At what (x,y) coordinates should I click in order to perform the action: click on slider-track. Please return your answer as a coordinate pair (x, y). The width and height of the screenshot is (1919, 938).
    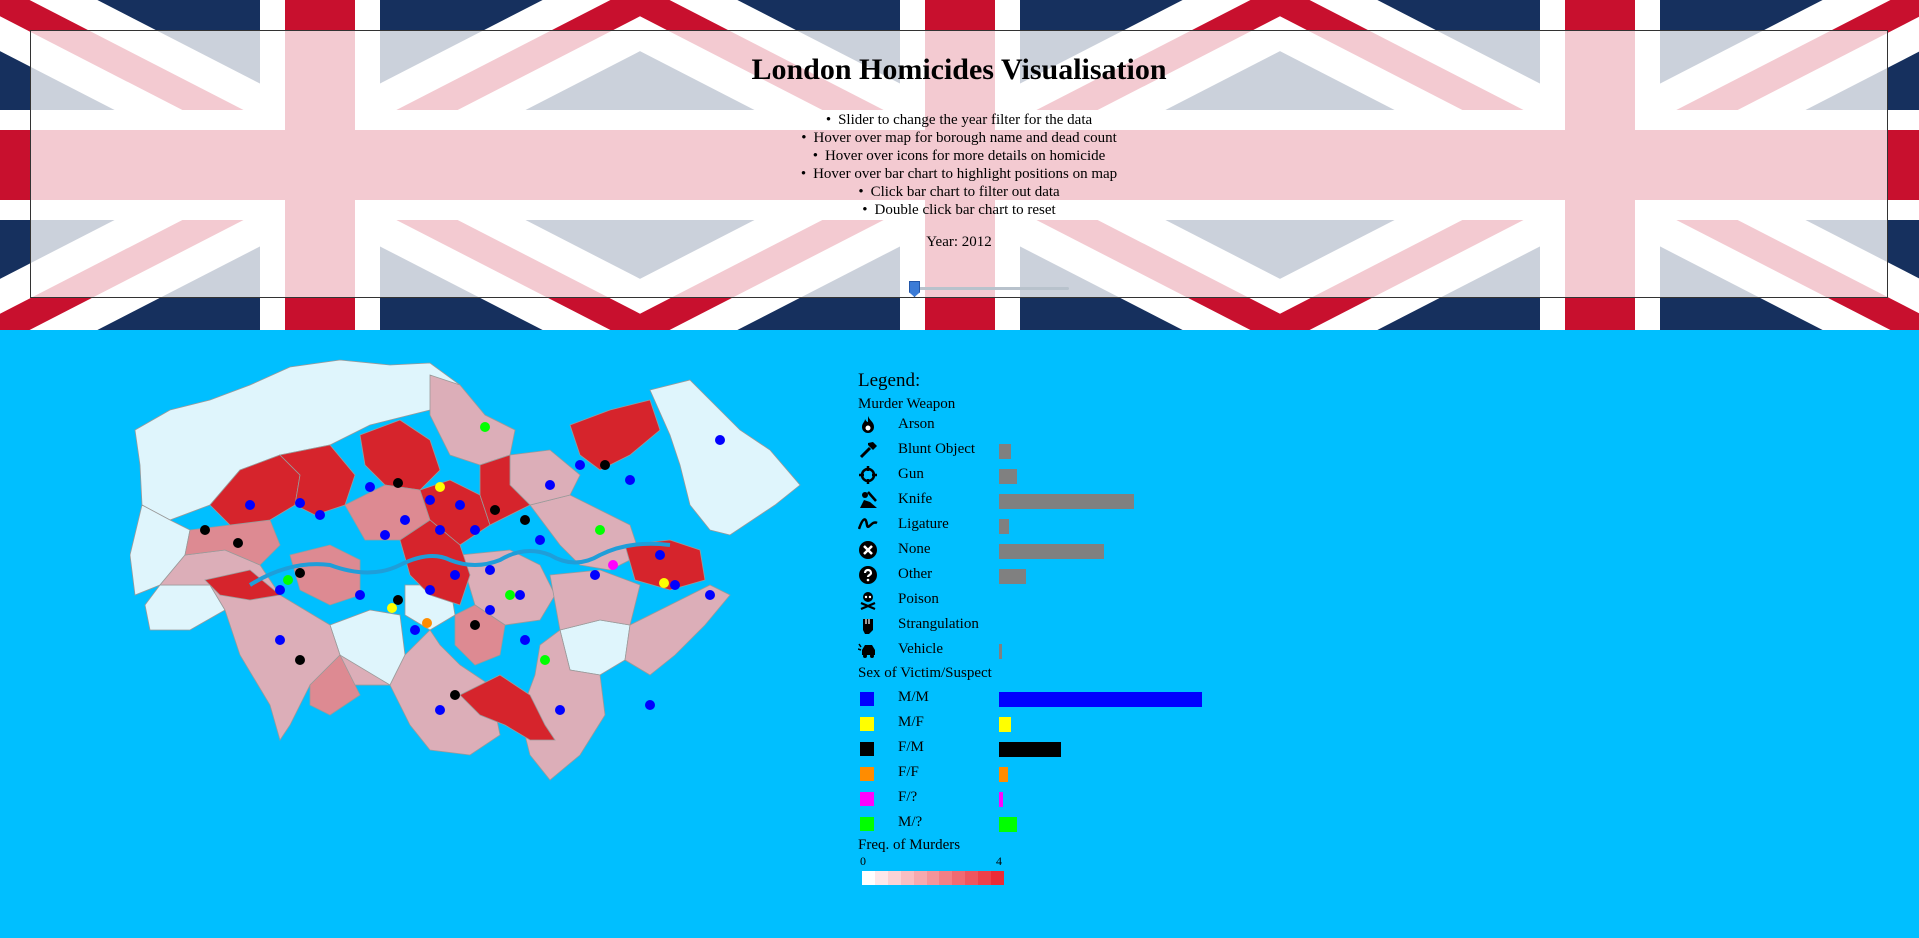
    Looking at the image, I should click on (992, 288).